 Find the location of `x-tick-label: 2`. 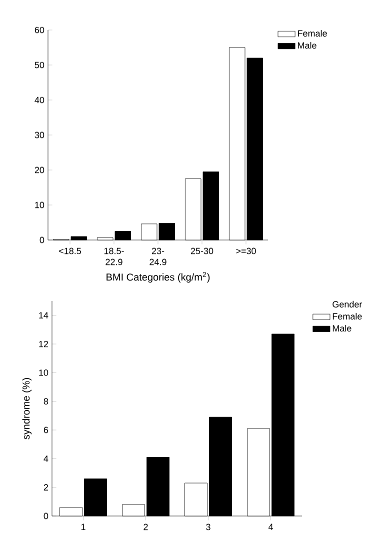

x-tick-label: 2 is located at coordinates (146, 527).